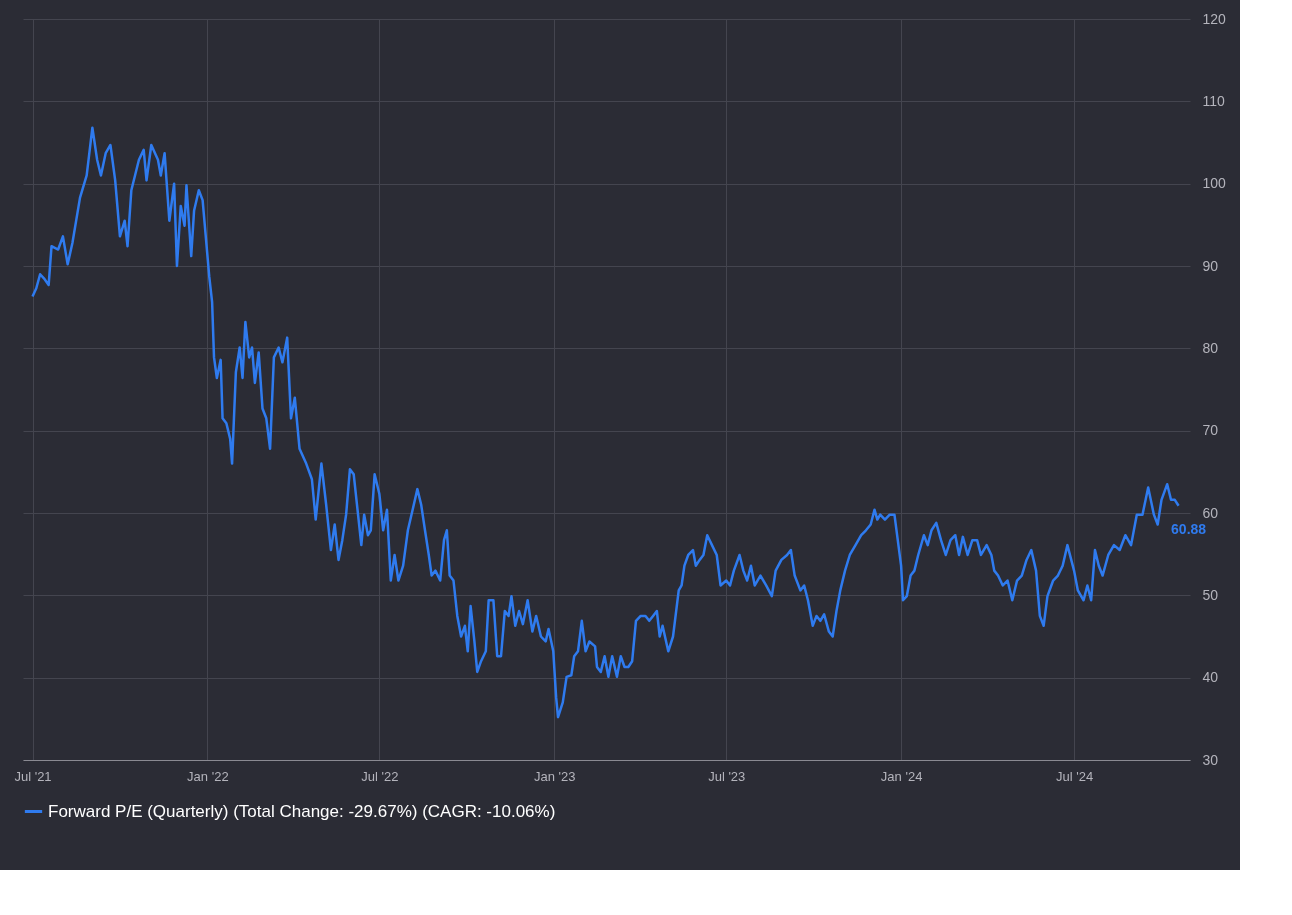  I want to click on legend-label: Forward P/E (Quarterly) (Total Change: -29.67%) (CAGR: -10.06%), so click(302, 811).